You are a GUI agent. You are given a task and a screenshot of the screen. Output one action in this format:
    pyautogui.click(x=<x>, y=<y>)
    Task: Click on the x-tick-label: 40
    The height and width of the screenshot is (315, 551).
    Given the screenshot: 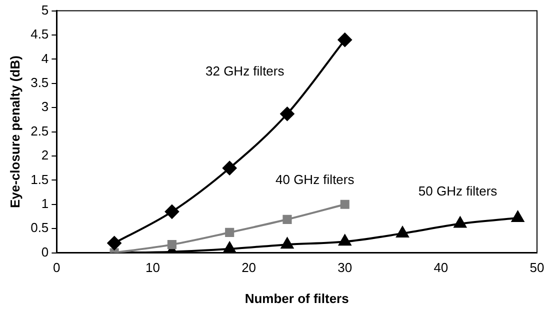 What is the action you would take?
    pyautogui.click(x=441, y=268)
    